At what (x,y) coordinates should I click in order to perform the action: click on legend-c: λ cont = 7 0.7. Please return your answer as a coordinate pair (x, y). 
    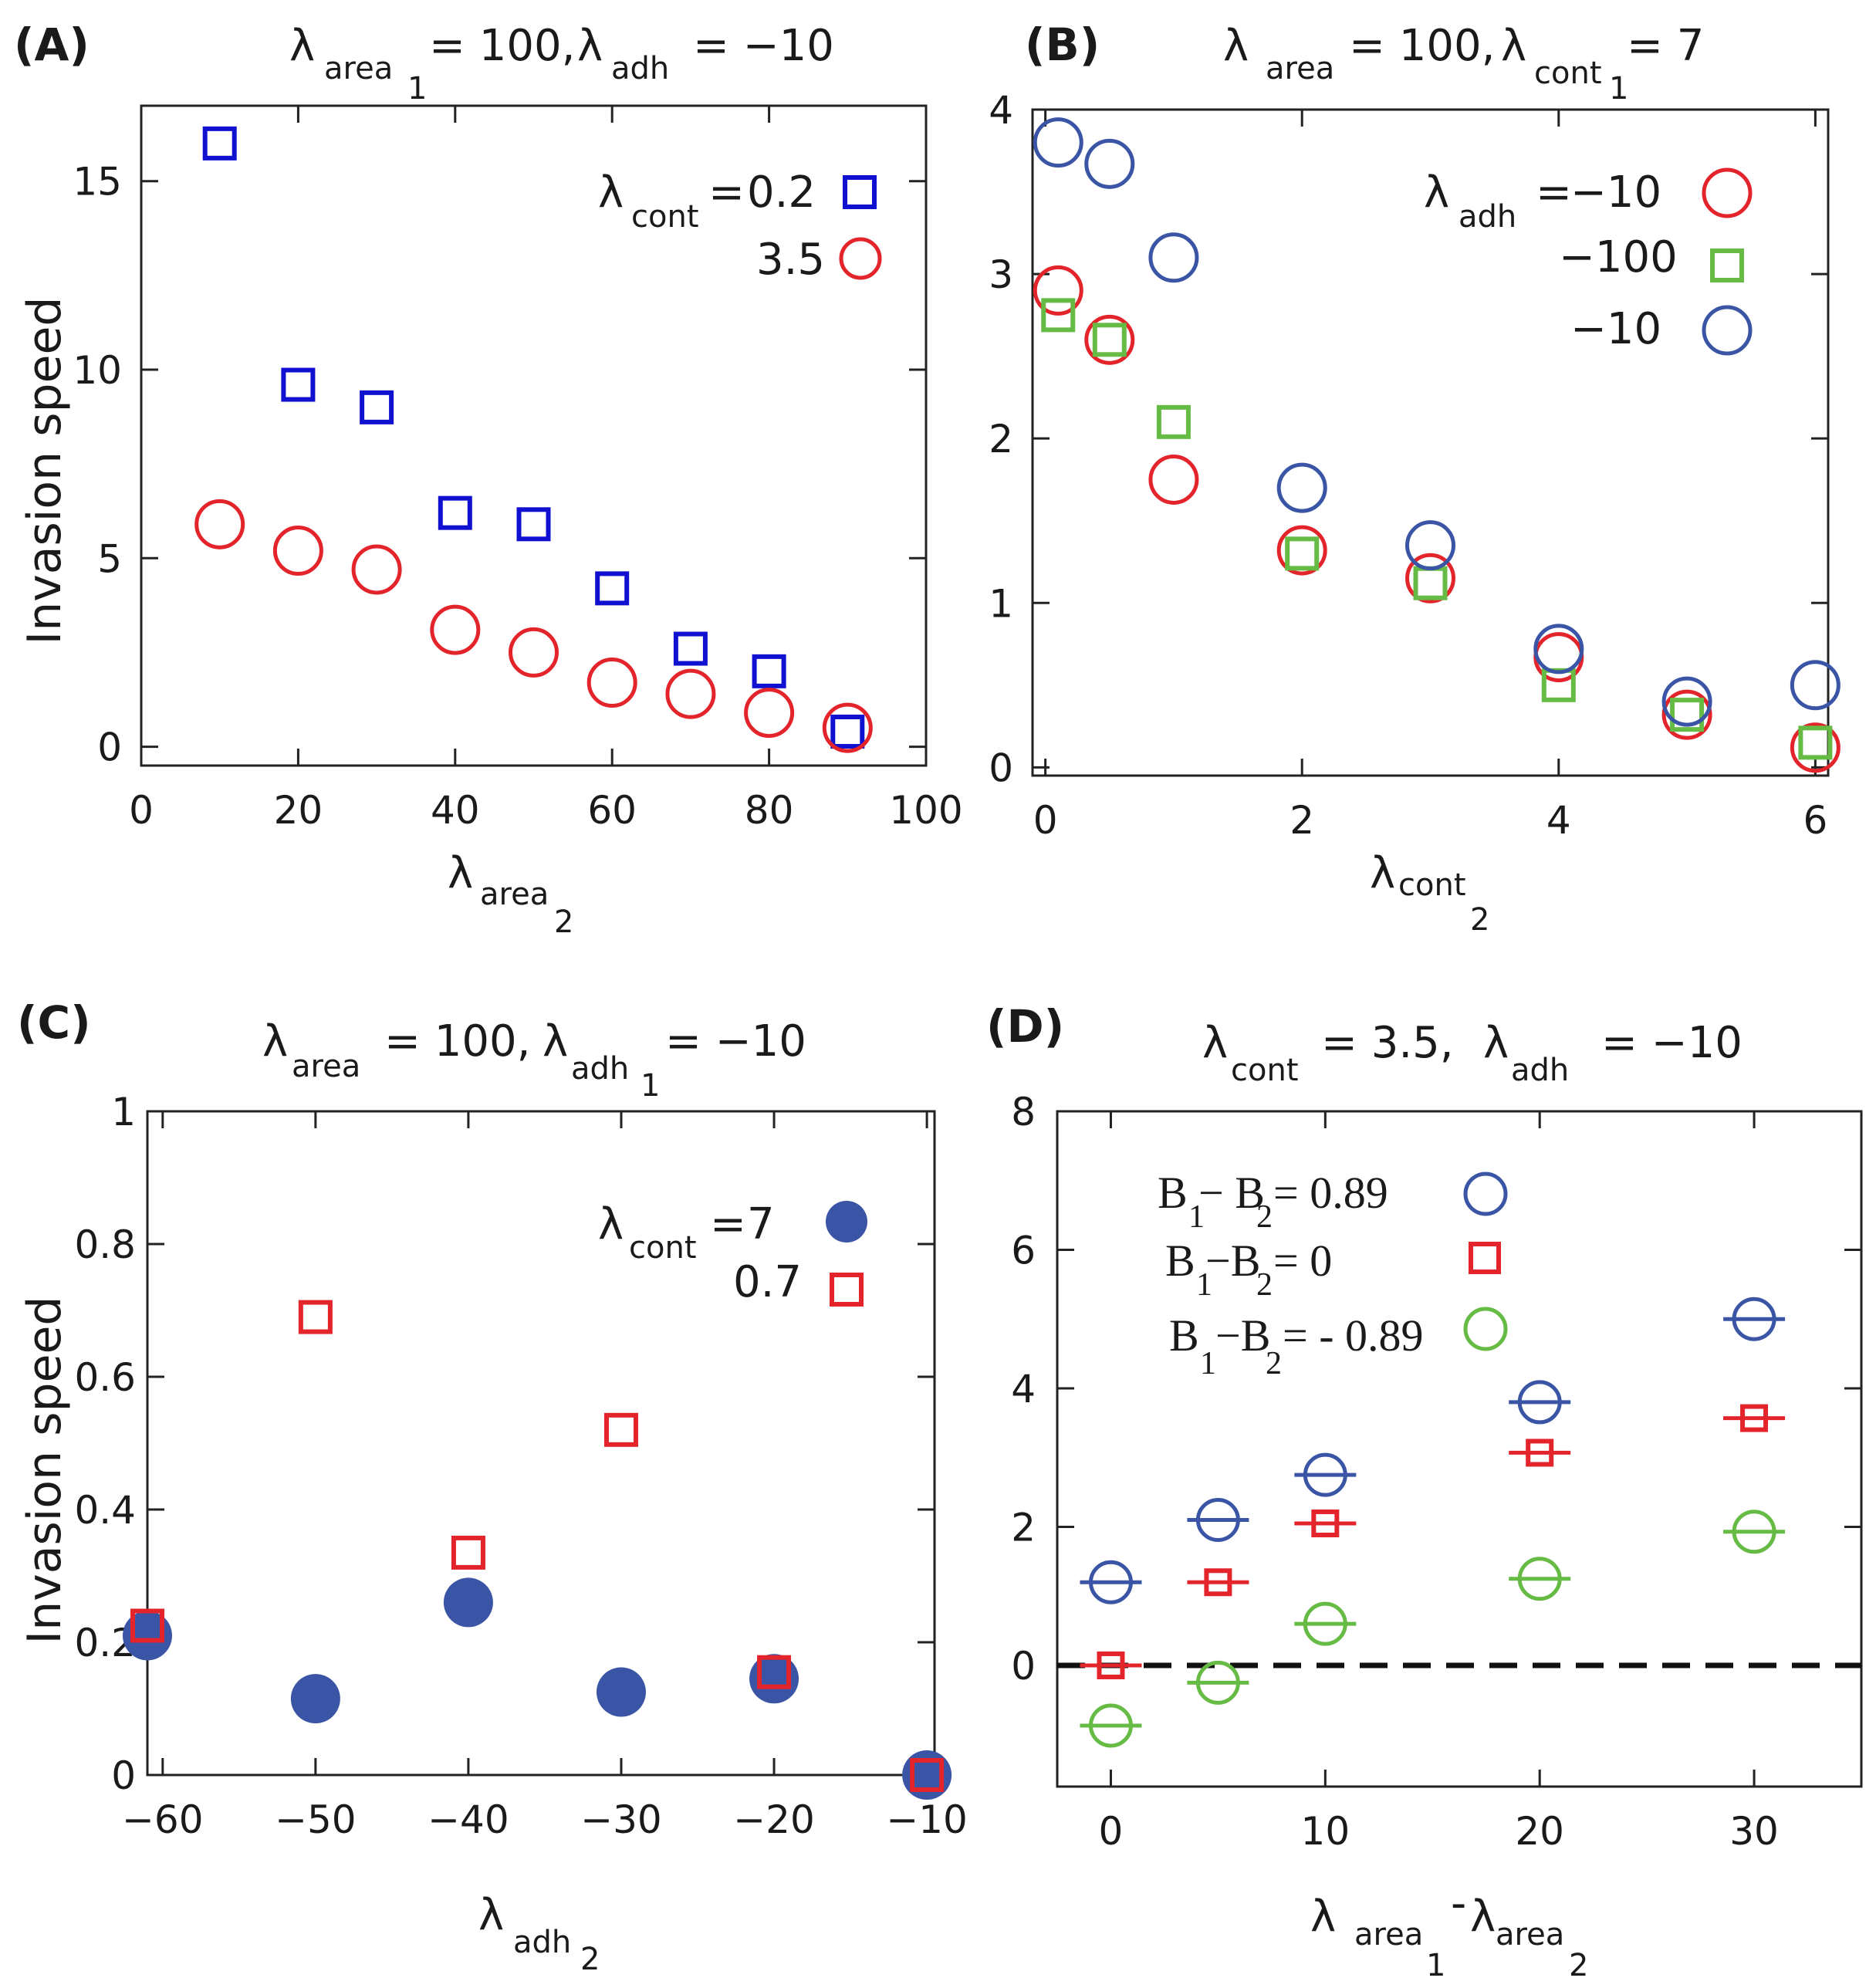
    Looking at the image, I should click on (732, 1253).